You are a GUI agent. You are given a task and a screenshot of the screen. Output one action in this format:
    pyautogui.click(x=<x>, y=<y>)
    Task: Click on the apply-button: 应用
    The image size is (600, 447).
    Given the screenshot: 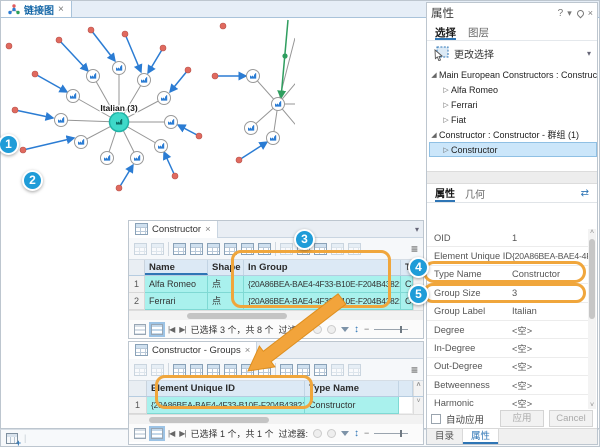 What is the action you would take?
    pyautogui.click(x=522, y=418)
    